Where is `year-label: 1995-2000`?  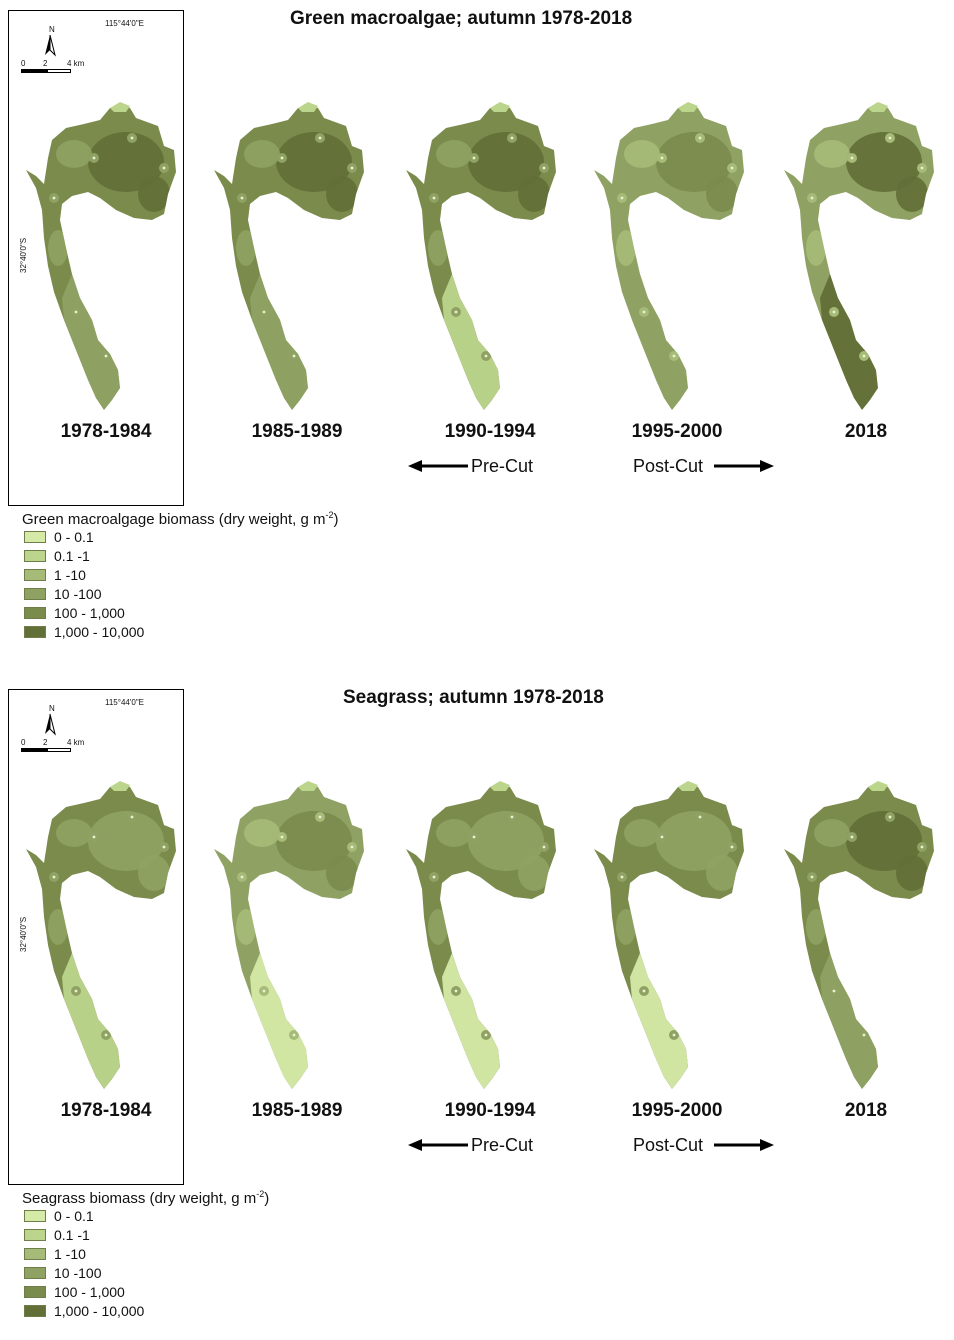 year-label: 1995-2000 is located at coordinates (677, 1110).